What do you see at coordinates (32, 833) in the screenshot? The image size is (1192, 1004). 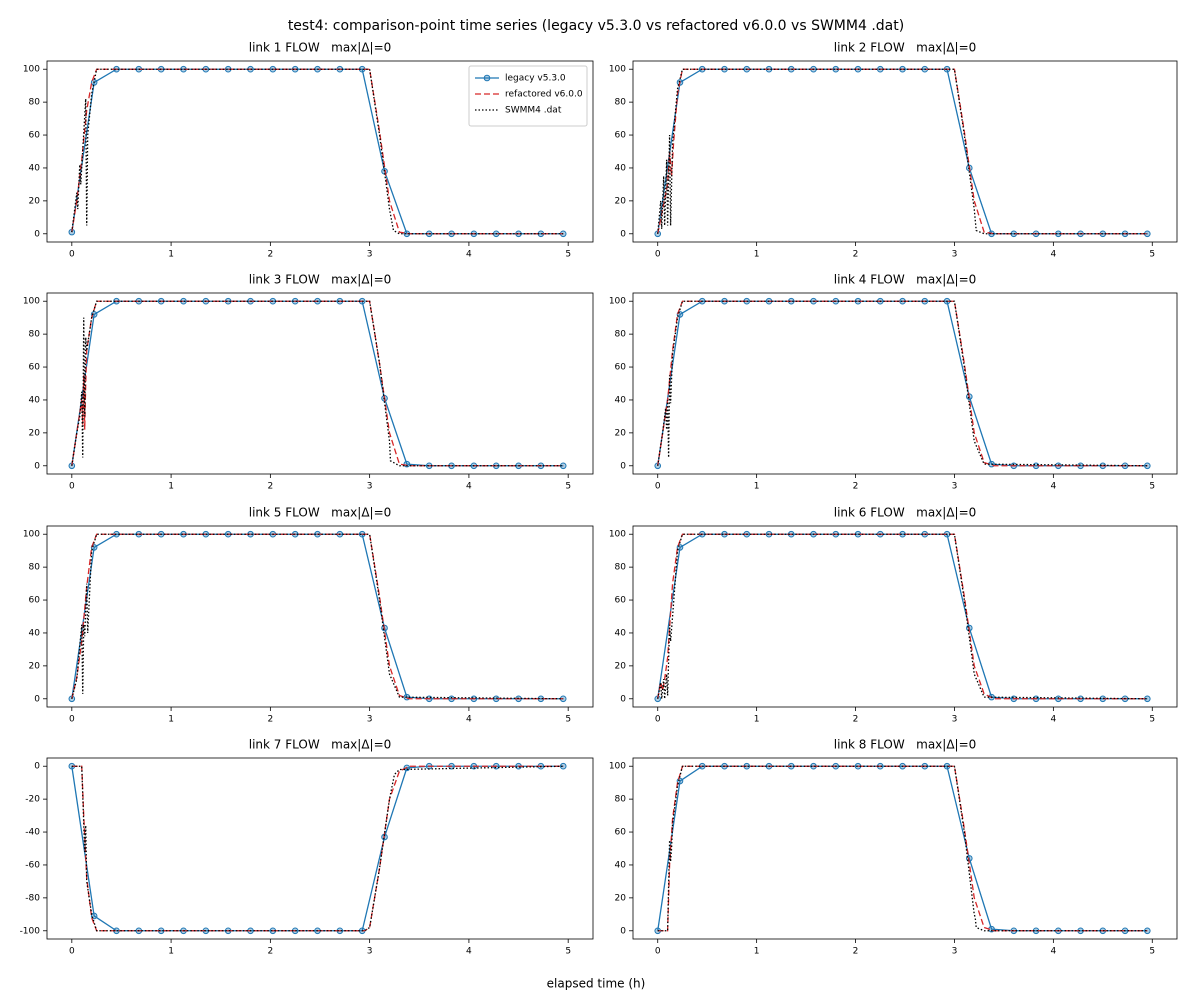 I see `y-tick-label: -40` at bounding box center [32, 833].